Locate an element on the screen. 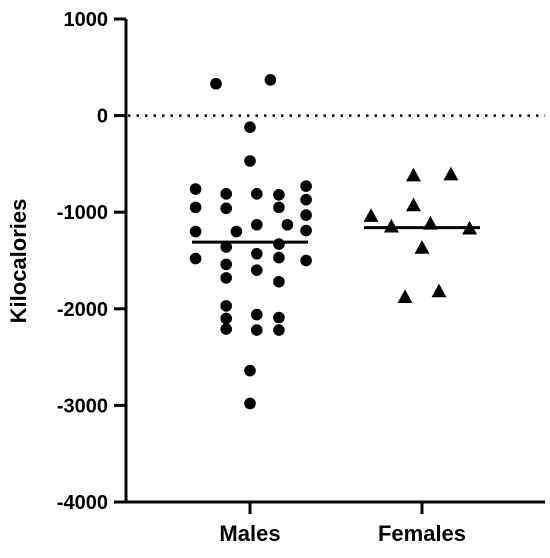 The image size is (550, 558). median-lines is located at coordinates (336, 235).